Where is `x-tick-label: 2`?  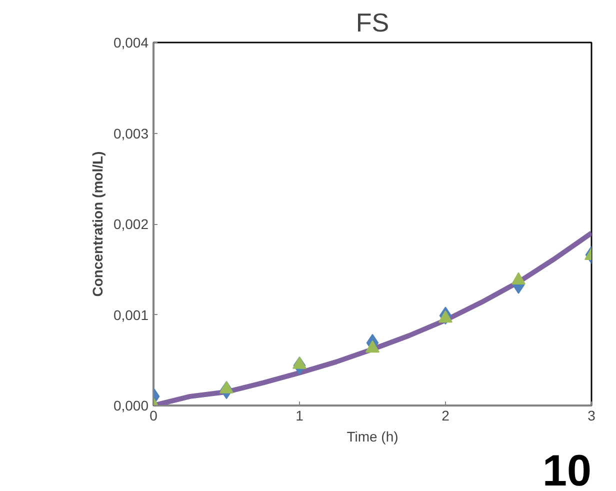 x-tick-label: 2 is located at coordinates (446, 416).